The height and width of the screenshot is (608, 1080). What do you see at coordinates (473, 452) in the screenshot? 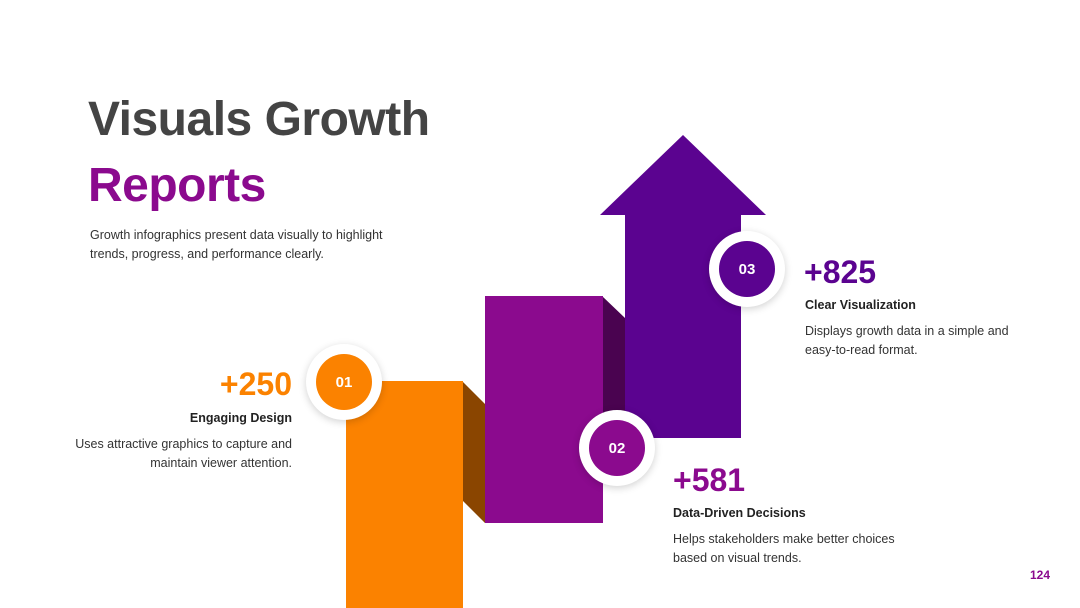
I see `orange-fold-shadow` at bounding box center [473, 452].